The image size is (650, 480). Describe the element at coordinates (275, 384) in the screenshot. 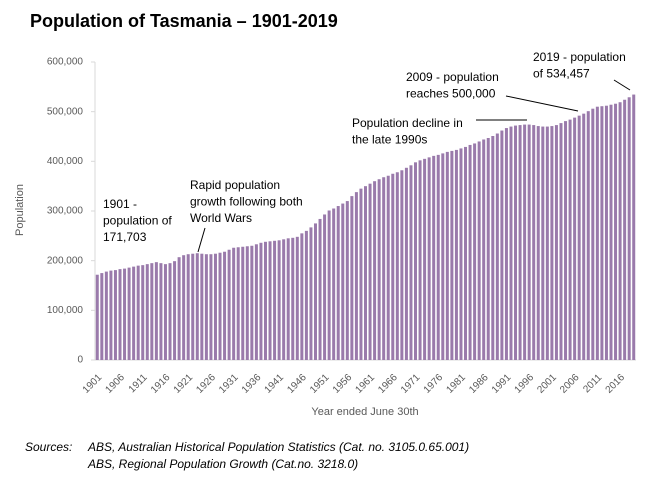

I see `x-tick-label: 1941` at that location.